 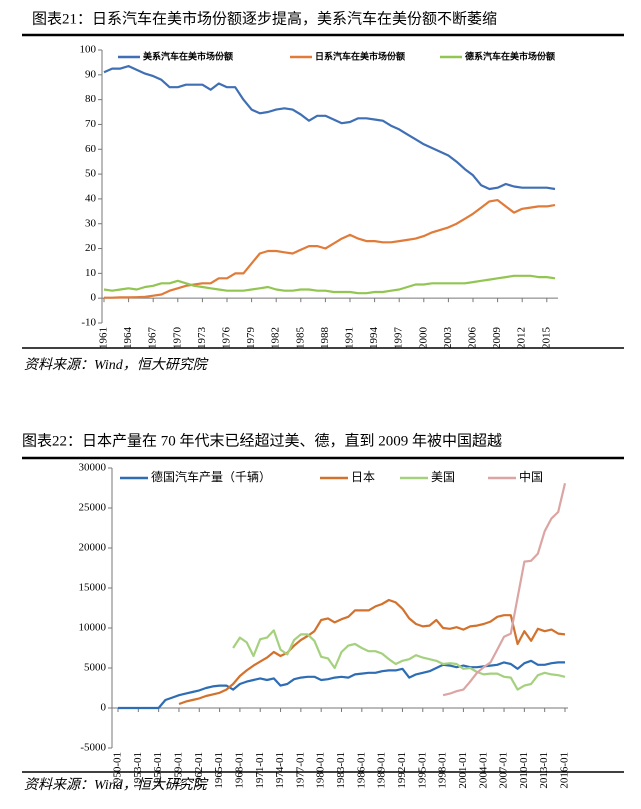 What do you see at coordinates (91, 174) in the screenshot?
I see `y-tick-label: 50` at bounding box center [91, 174].